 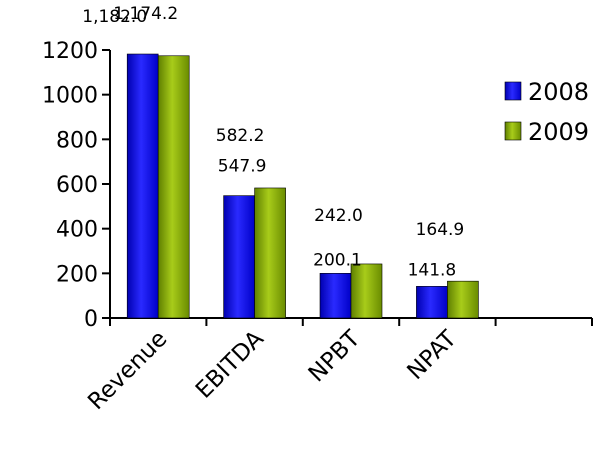 I want to click on legend-swatch-2009, so click(x=513, y=131).